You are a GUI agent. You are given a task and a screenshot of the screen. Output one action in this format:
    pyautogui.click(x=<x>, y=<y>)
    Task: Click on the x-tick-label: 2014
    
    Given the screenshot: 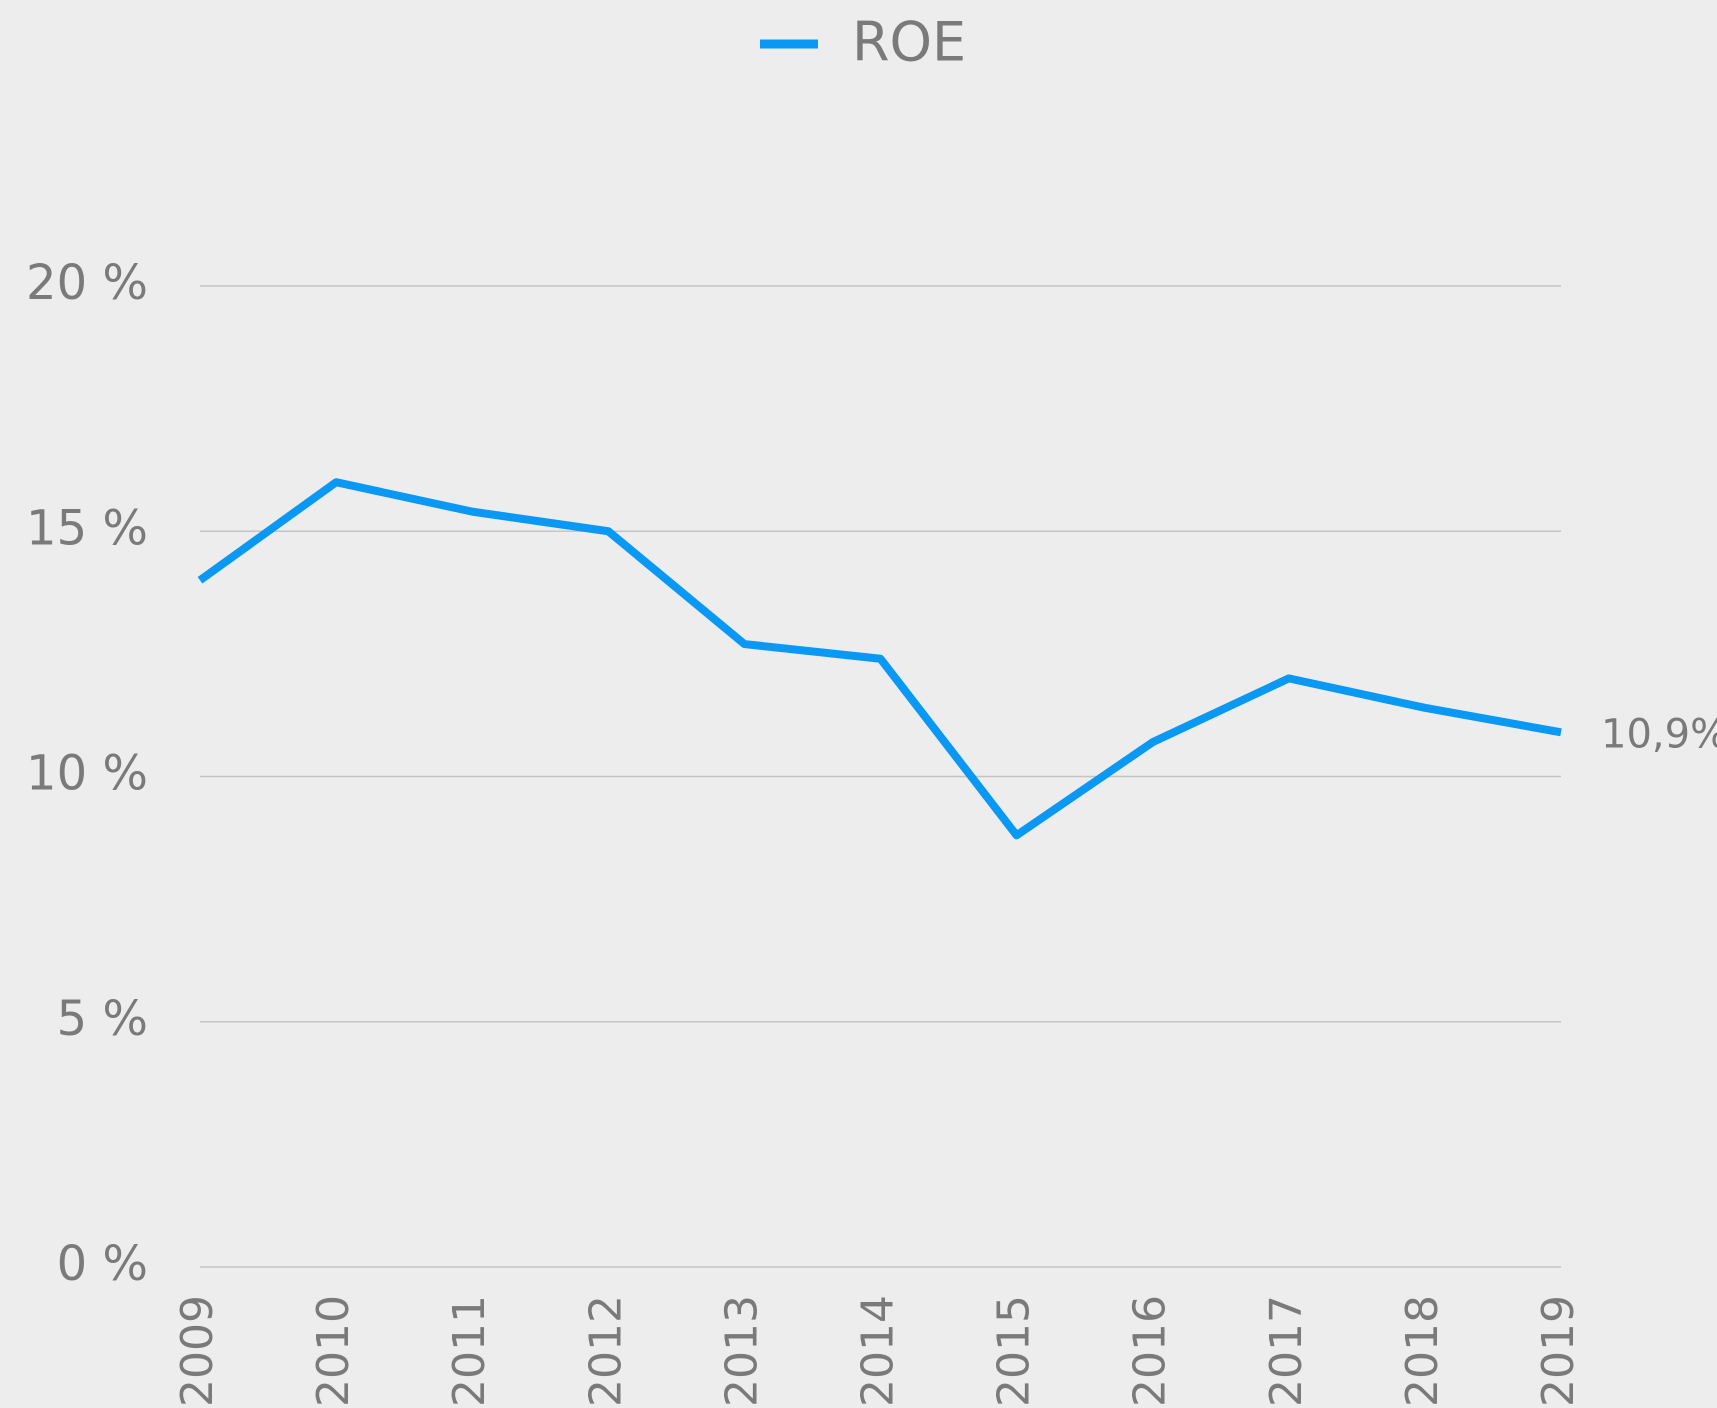 What is the action you would take?
    pyautogui.click(x=878, y=1351)
    